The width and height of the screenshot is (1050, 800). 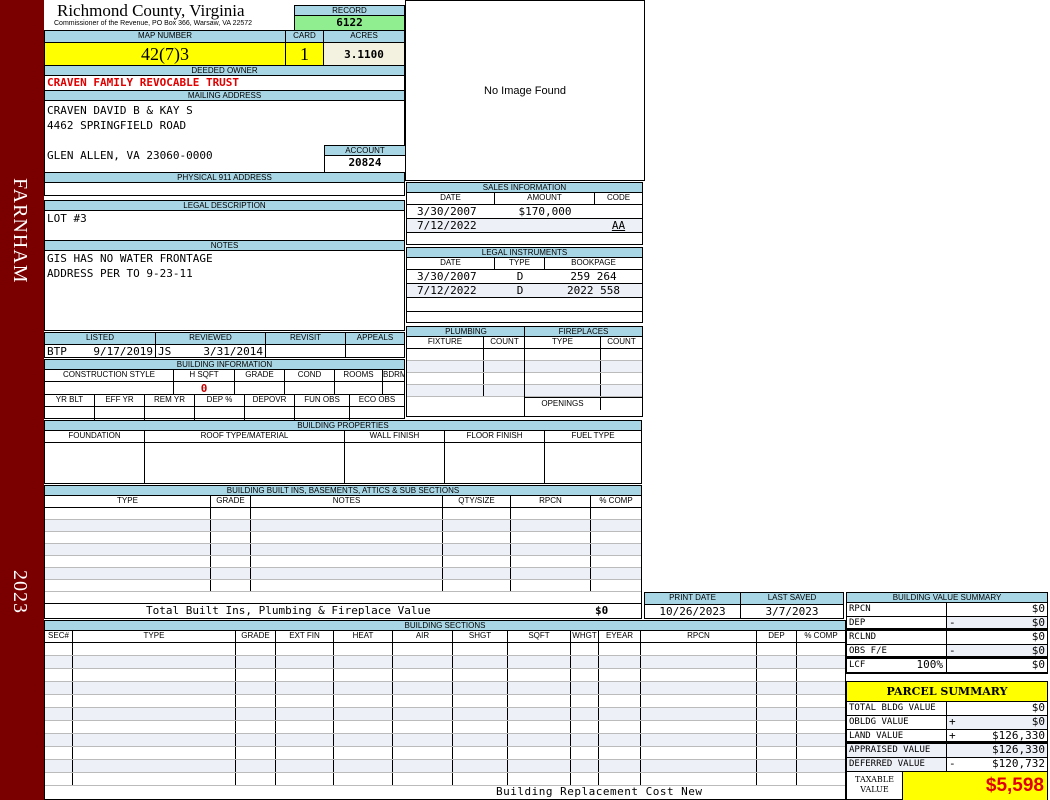 I want to click on column-header: EYEAR, so click(x=620, y=636).